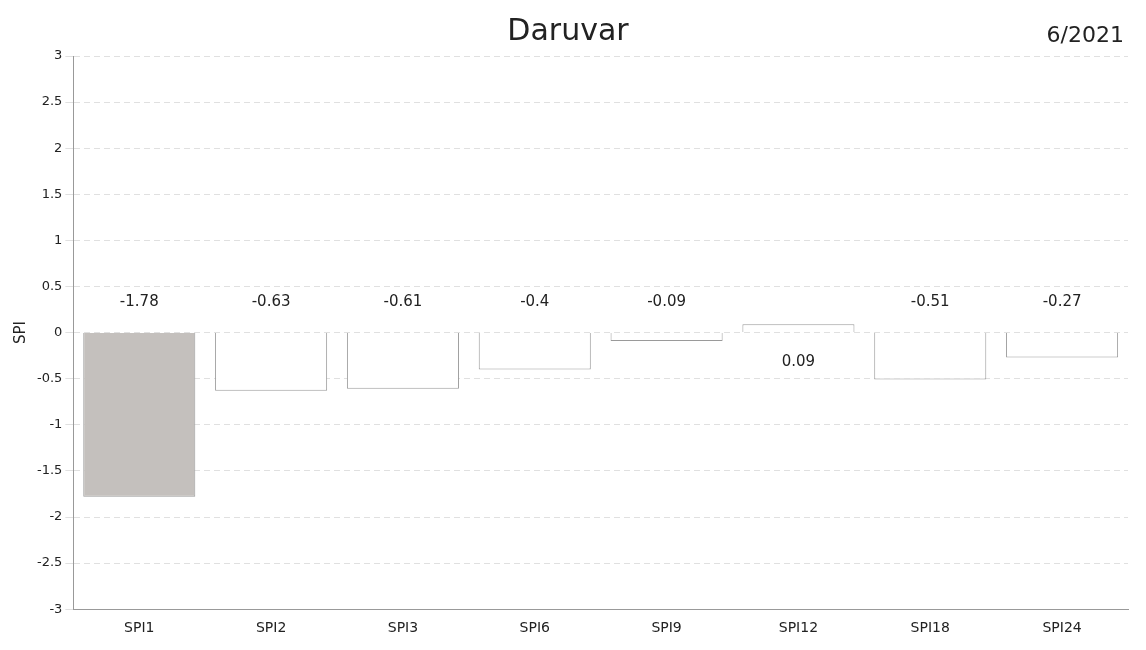  What do you see at coordinates (52, 193) in the screenshot?
I see `y-tick-label: 1.5` at bounding box center [52, 193].